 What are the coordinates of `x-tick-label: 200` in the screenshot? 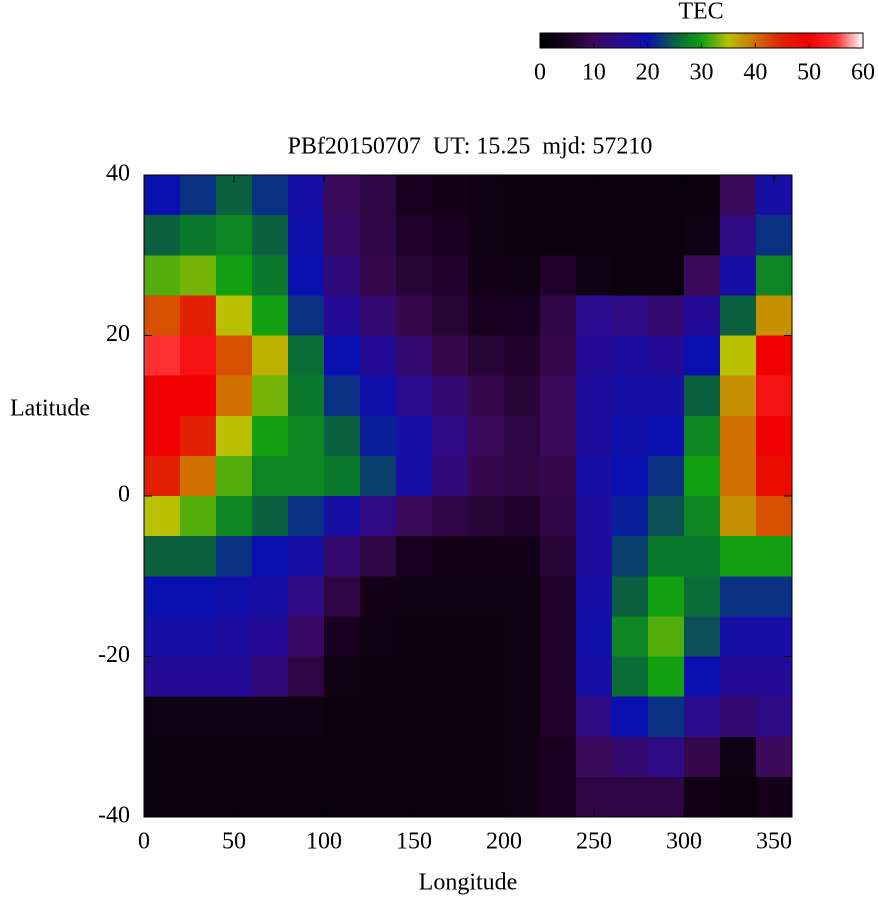 It's located at (504, 842).